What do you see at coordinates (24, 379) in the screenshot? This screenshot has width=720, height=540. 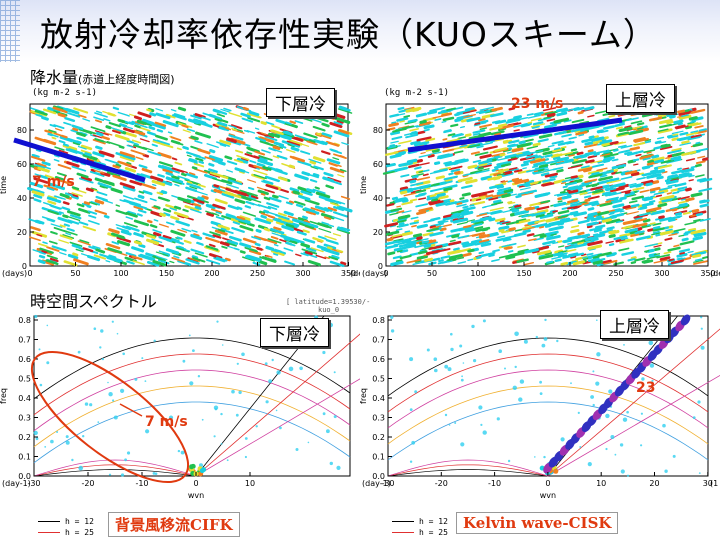 I see `y-tick-label: 0.5` at bounding box center [24, 379].